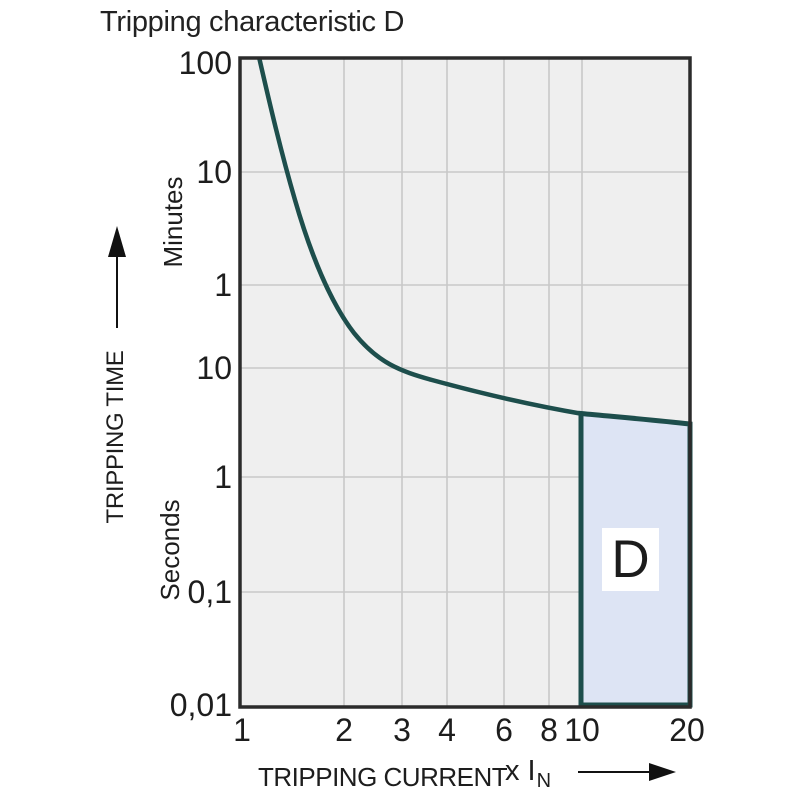 The width and height of the screenshot is (800, 800). Describe the element at coordinates (630, 559) in the screenshot. I see `region-d-label: D` at that location.